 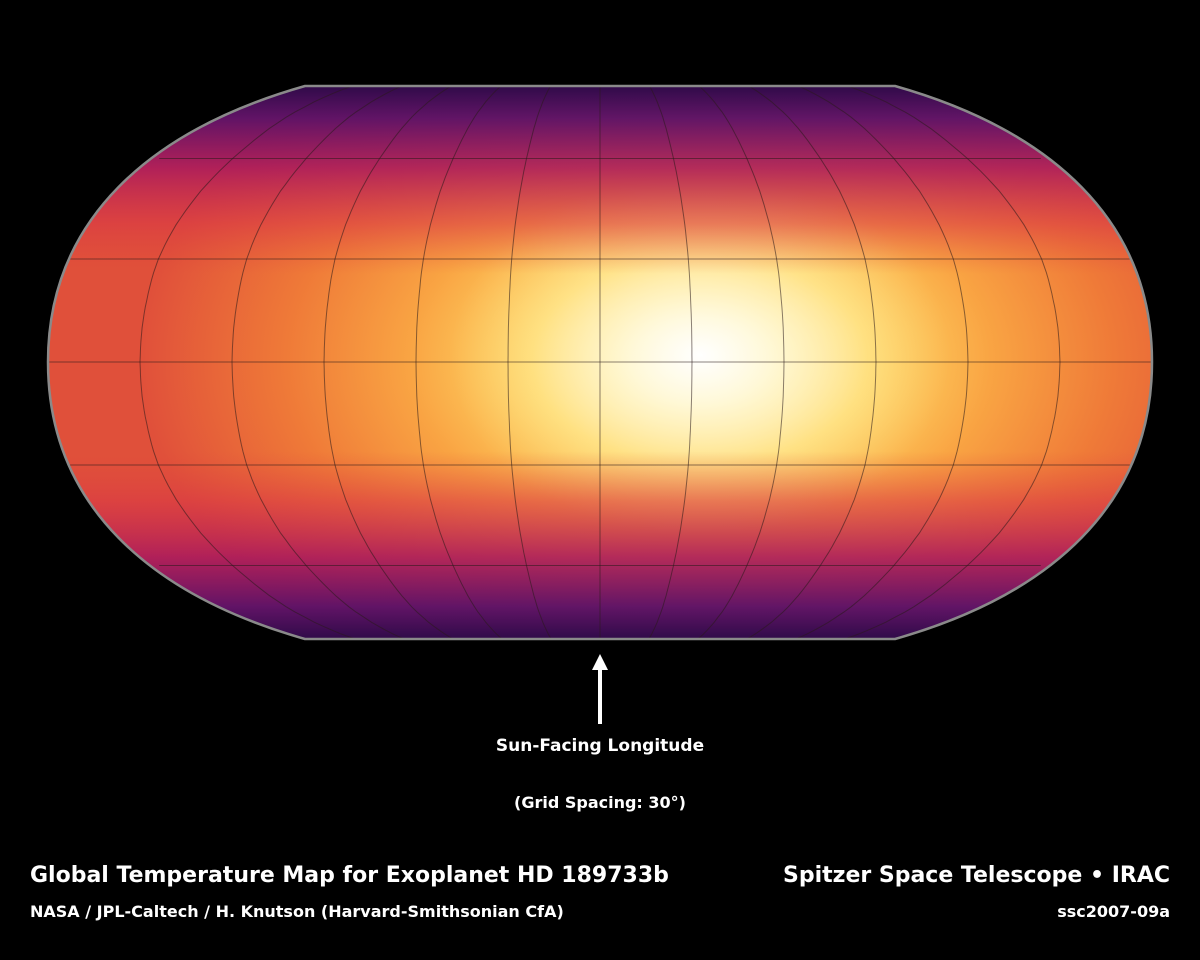 What do you see at coordinates (600, 746) in the screenshot?
I see `sun-facing-longitude-label: Sun-Facing Longitude` at bounding box center [600, 746].